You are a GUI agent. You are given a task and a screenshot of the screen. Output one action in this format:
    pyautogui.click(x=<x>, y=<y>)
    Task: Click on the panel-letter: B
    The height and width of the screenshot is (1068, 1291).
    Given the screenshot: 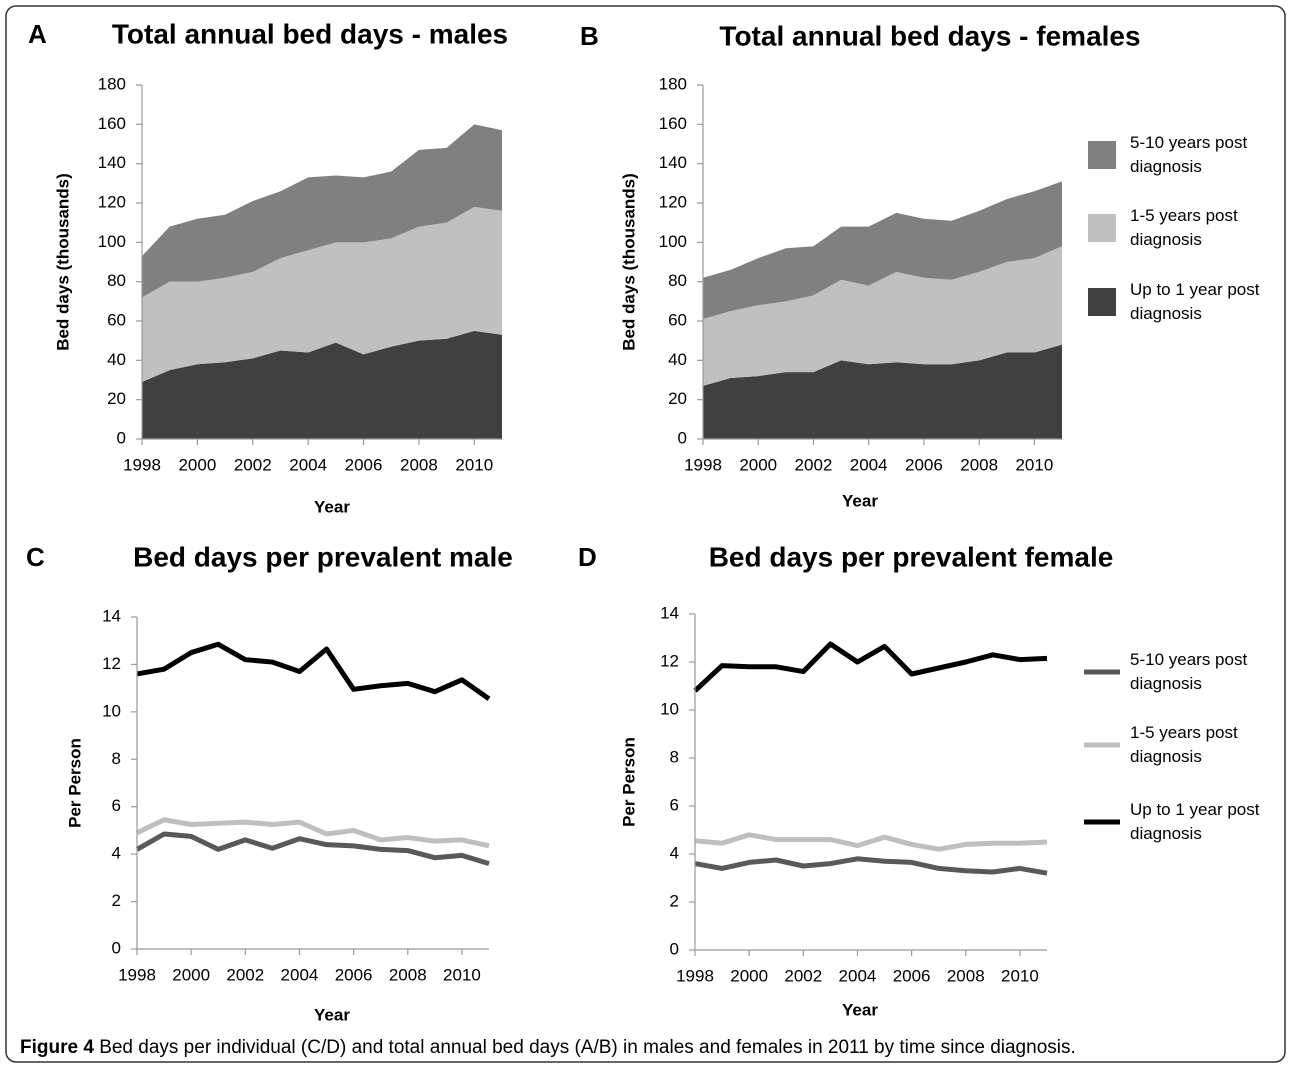 What is the action you would take?
    pyautogui.click(x=589, y=36)
    